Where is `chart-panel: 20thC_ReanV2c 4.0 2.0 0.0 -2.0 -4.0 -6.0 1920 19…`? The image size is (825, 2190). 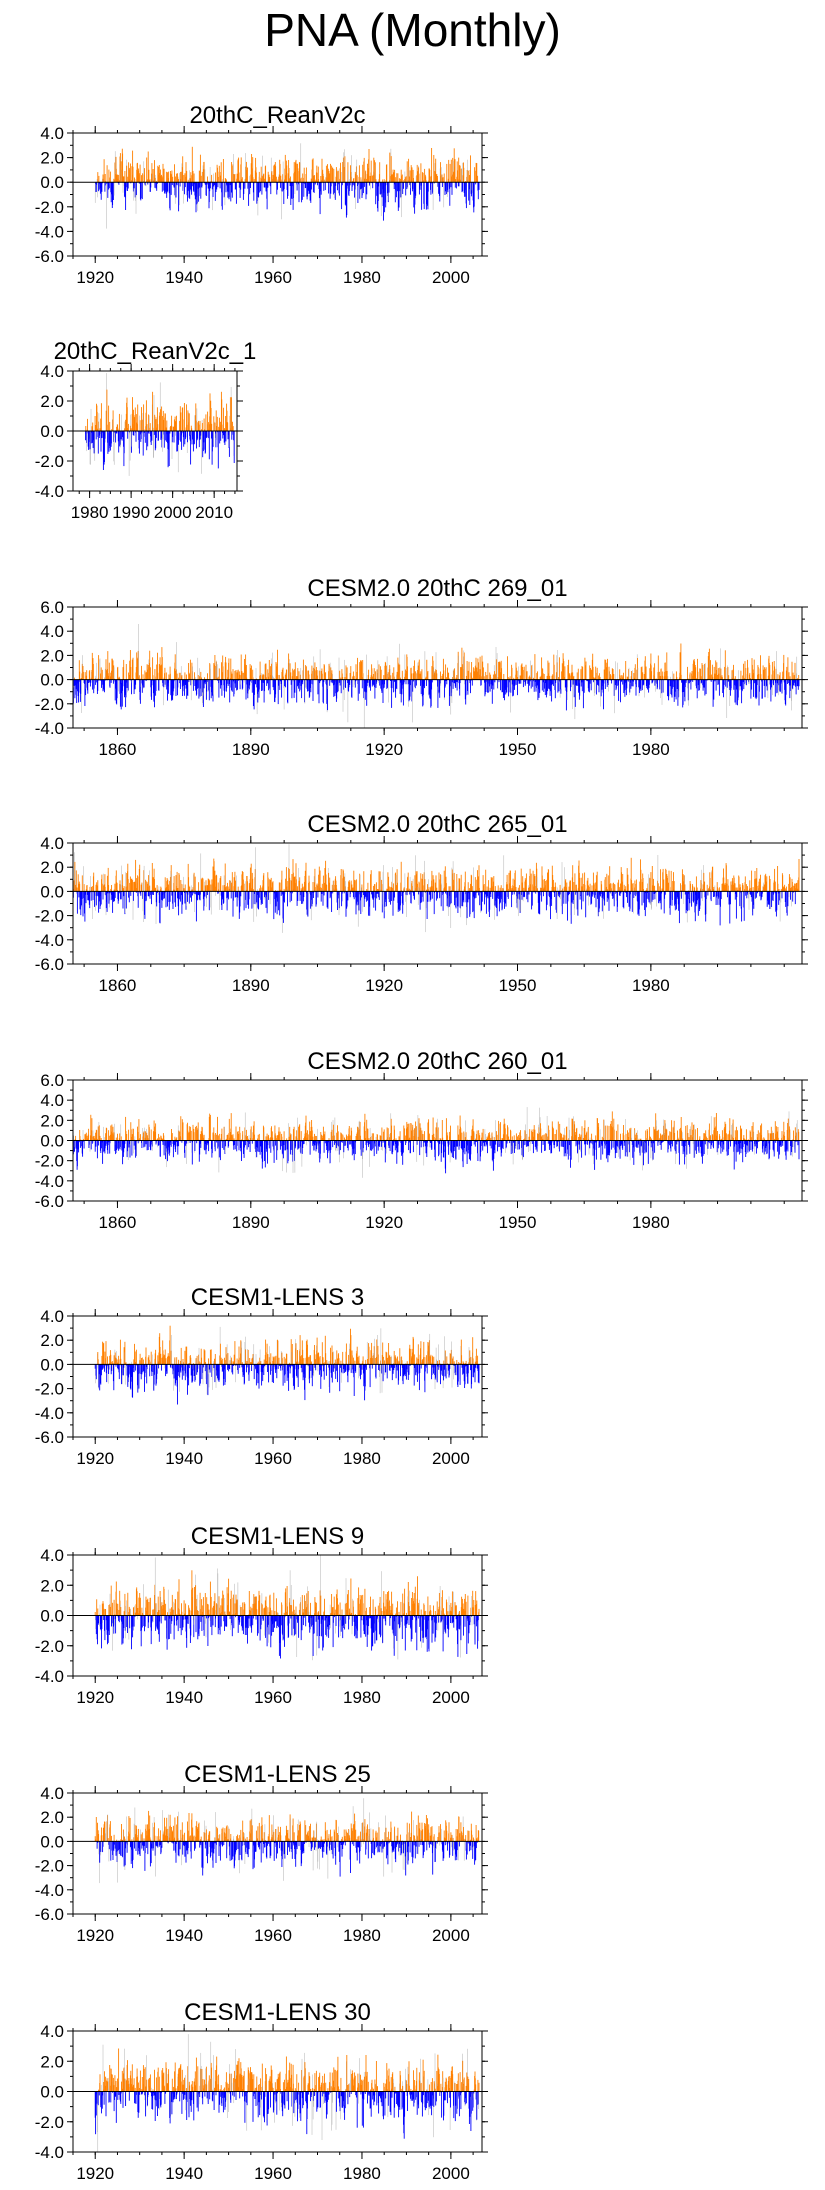 chart-panel: 20thC_ReanV2c 4.0 2.0 0.0 -2.0 -4.0 -6.0 1920 19… is located at coordinates (261, 194).